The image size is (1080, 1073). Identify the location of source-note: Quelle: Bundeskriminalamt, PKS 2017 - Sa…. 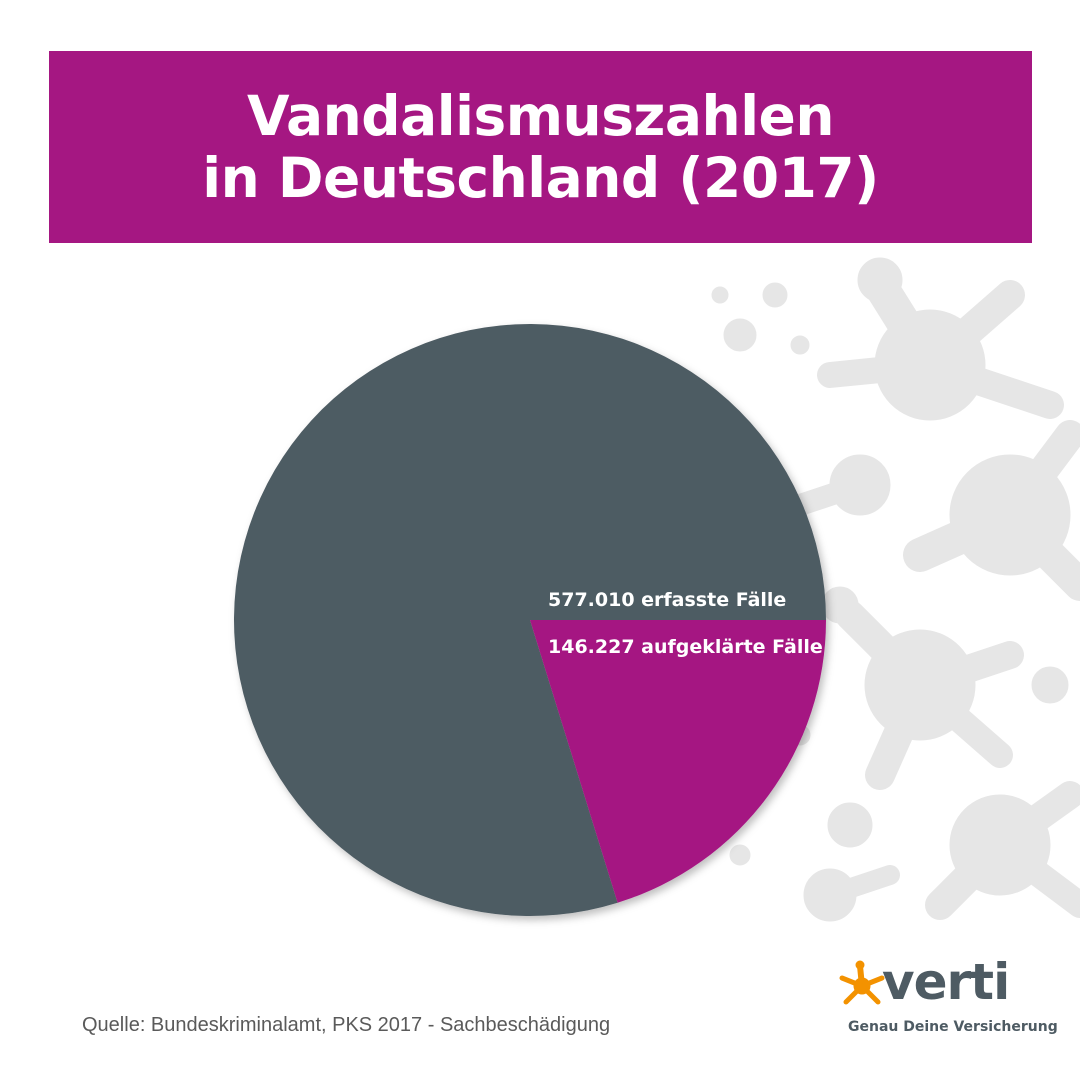
(346, 1025).